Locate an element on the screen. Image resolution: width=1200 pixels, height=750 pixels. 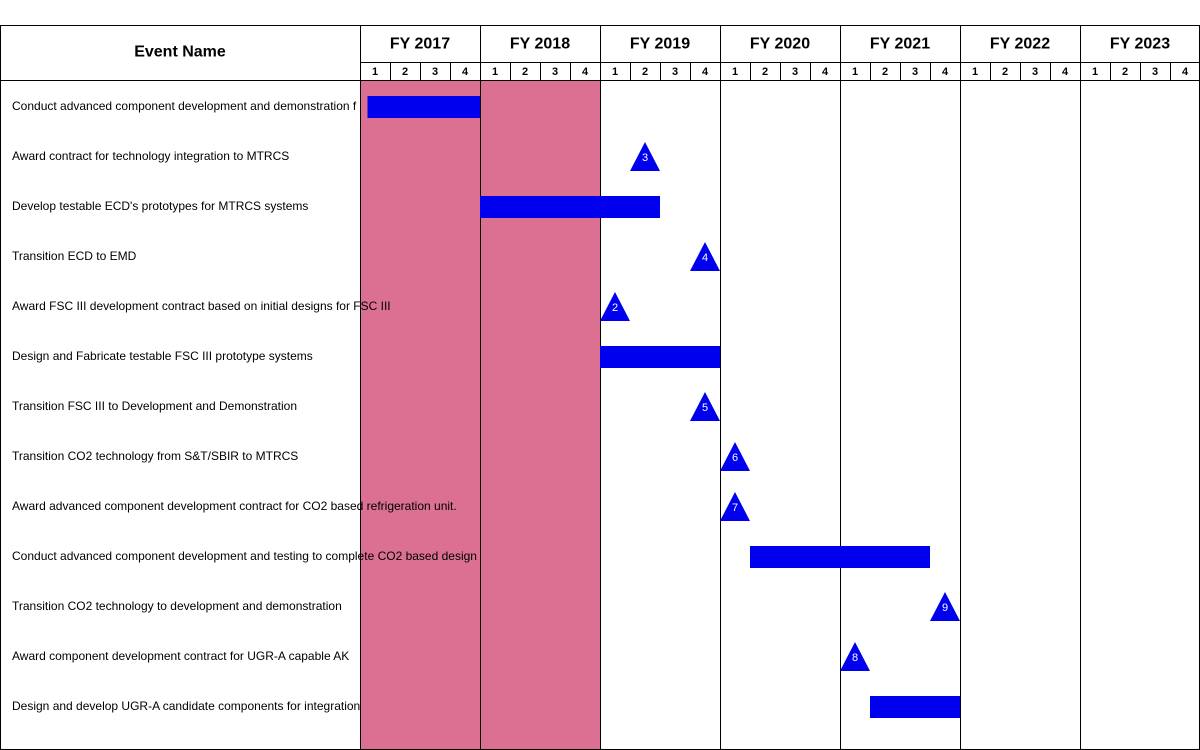
milestone-number: 6 is located at coordinates (735, 458).